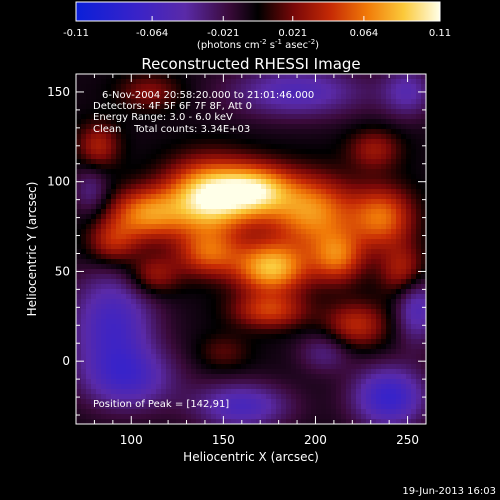 The width and height of the screenshot is (500, 500). What do you see at coordinates (62, 271) in the screenshot?
I see `y-tick-label: 50` at bounding box center [62, 271].